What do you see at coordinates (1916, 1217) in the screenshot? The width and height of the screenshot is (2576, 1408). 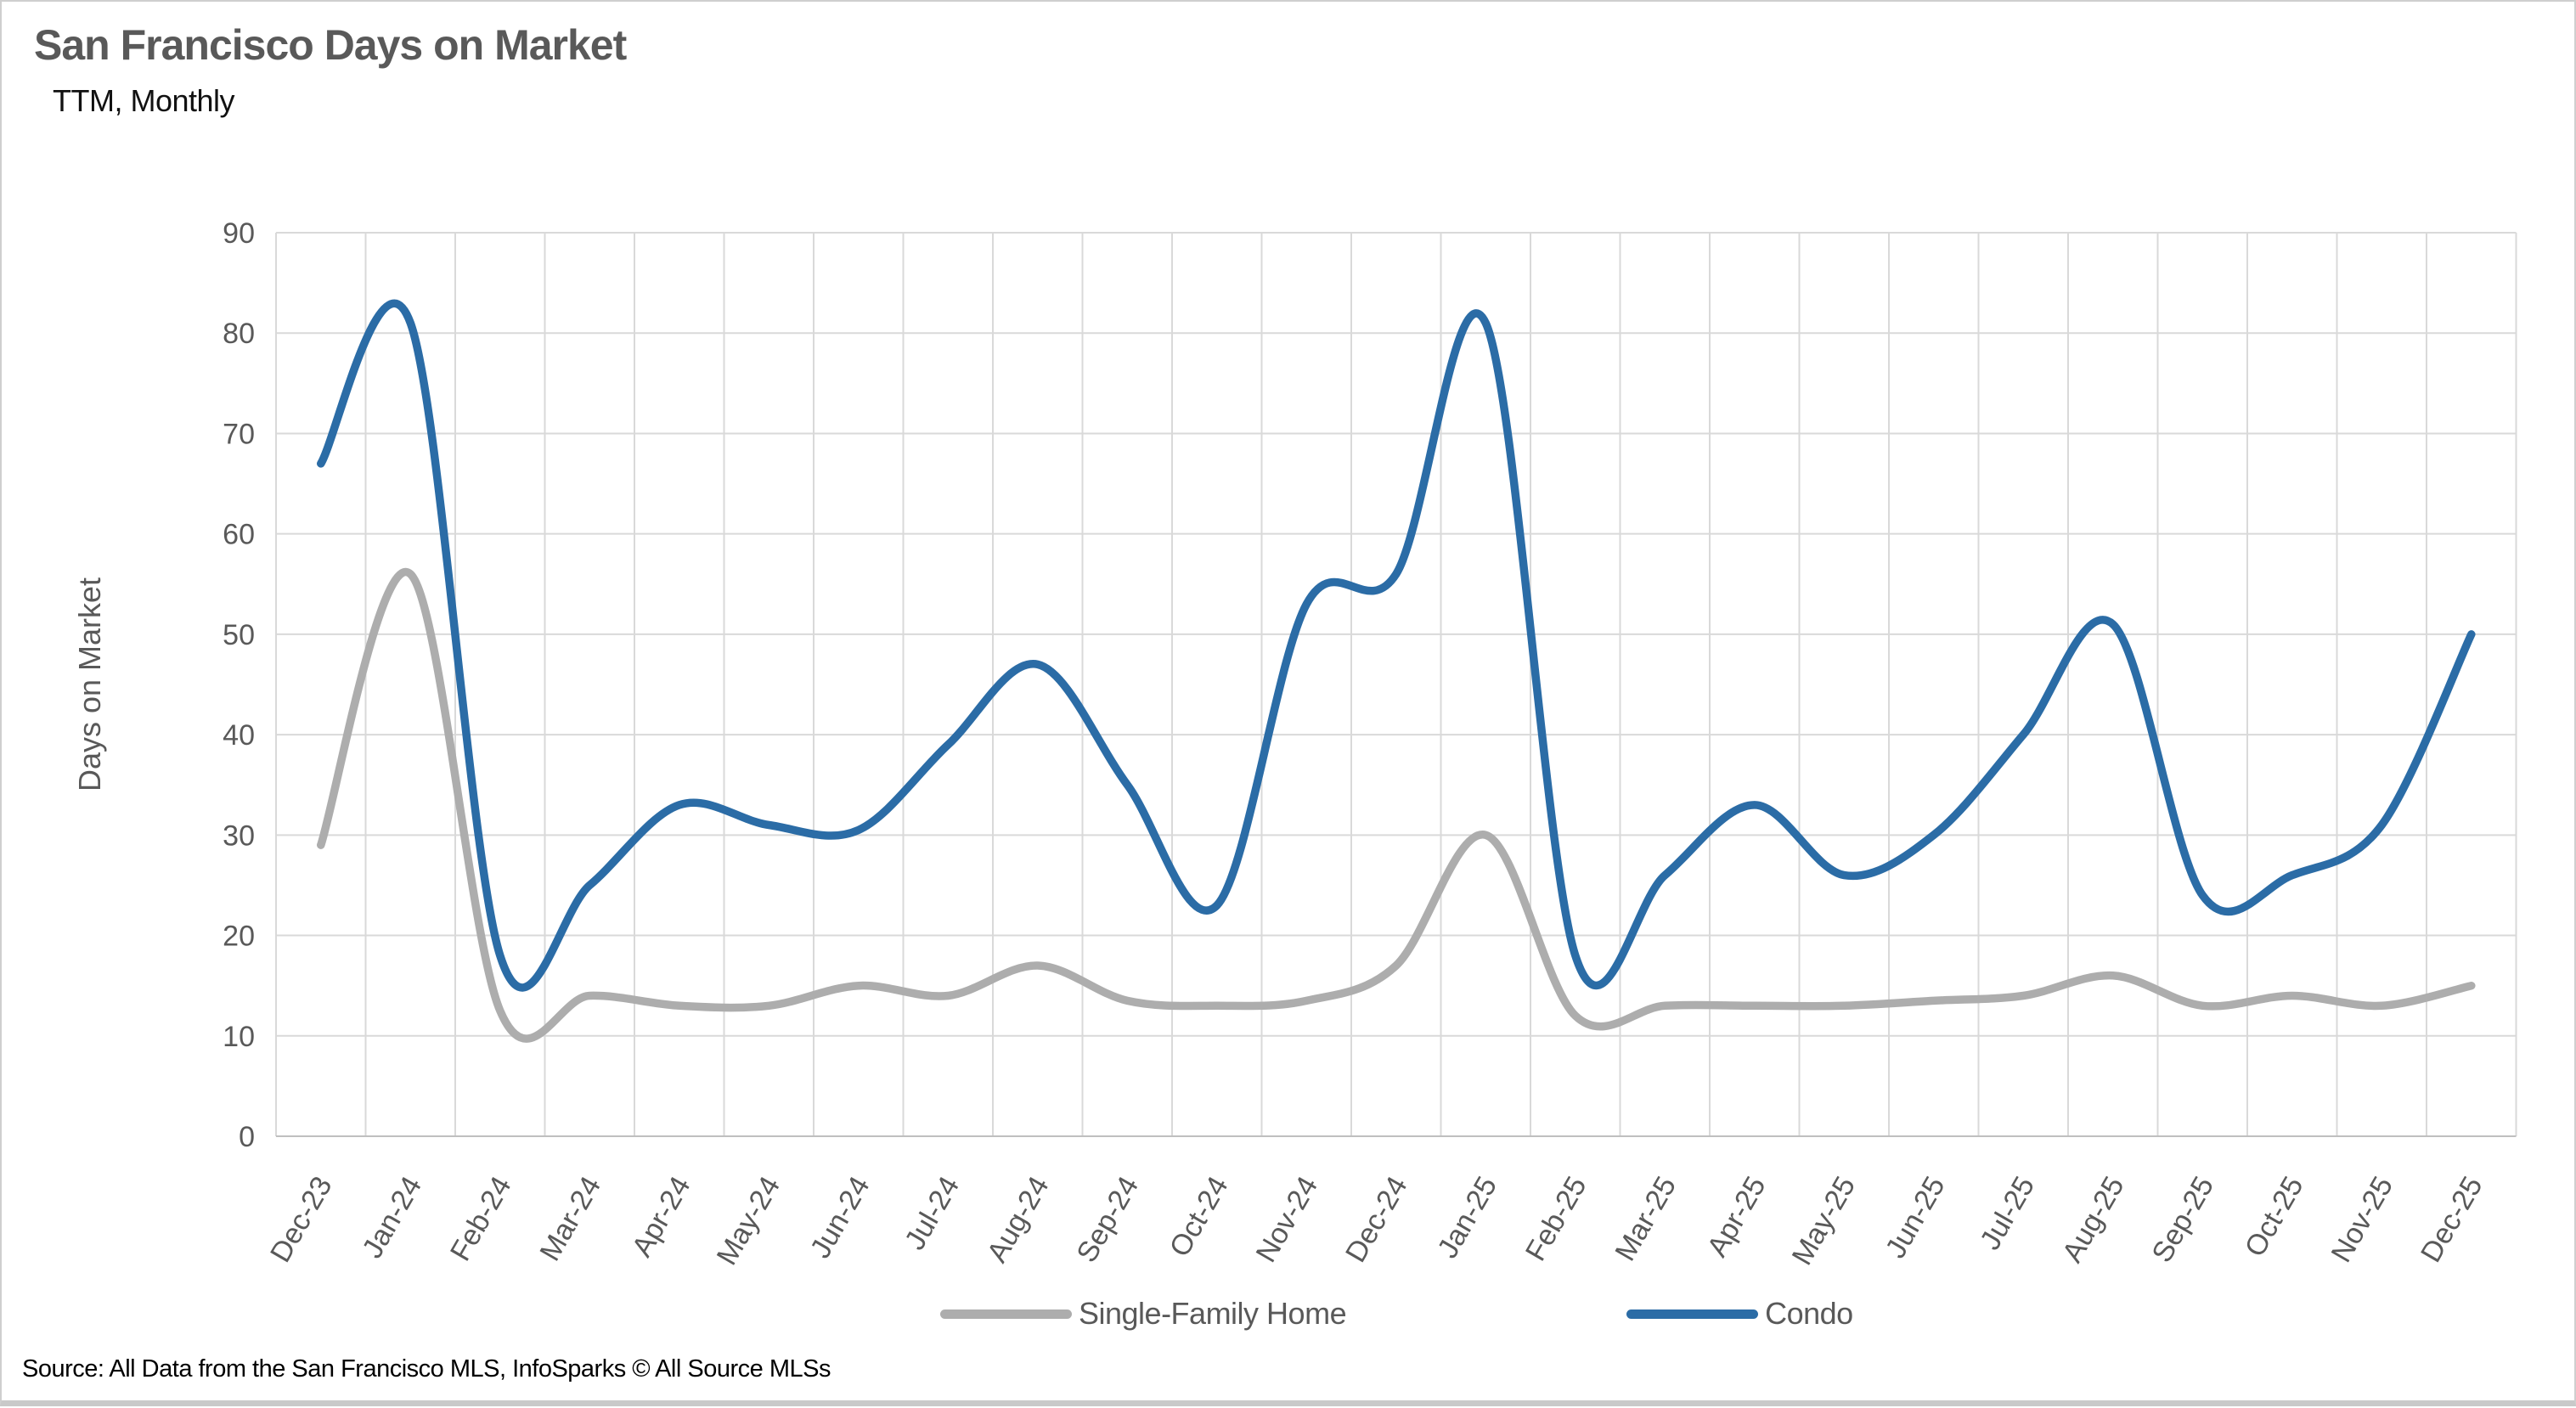 I see `x-tick-label: Jun-25` at bounding box center [1916, 1217].